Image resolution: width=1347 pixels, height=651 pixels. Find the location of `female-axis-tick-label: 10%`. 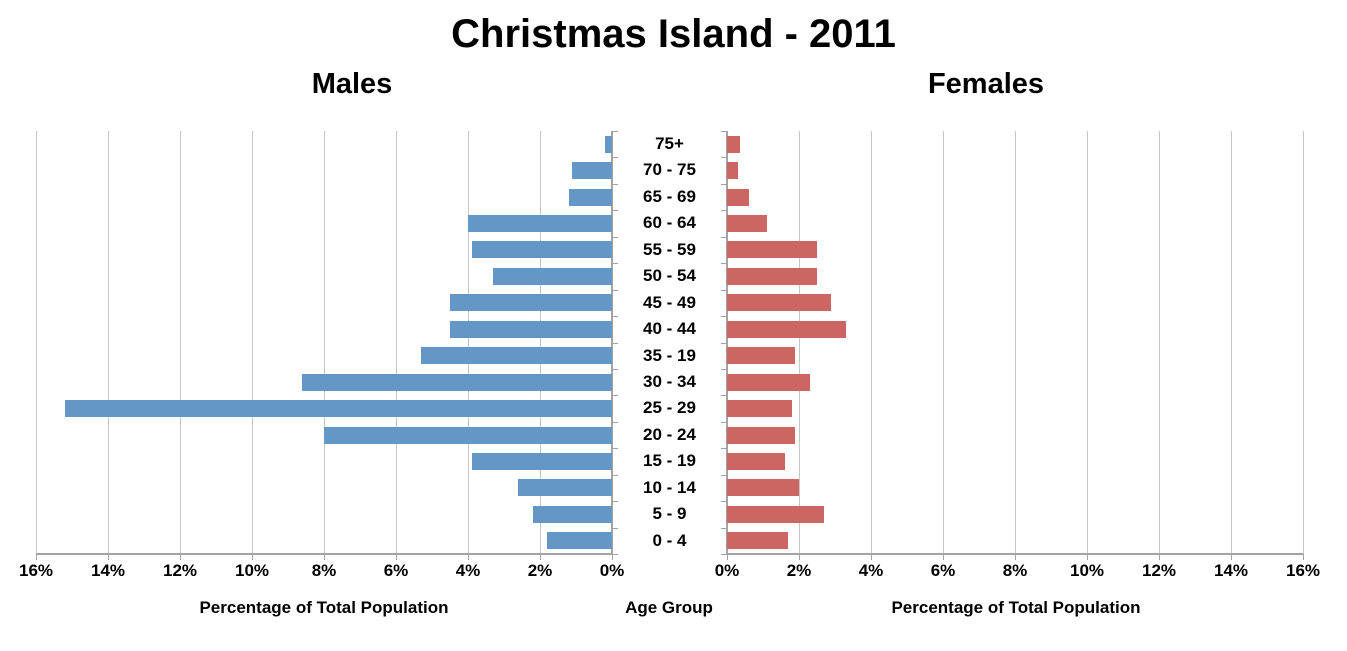

female-axis-tick-label: 10% is located at coordinates (1087, 570).